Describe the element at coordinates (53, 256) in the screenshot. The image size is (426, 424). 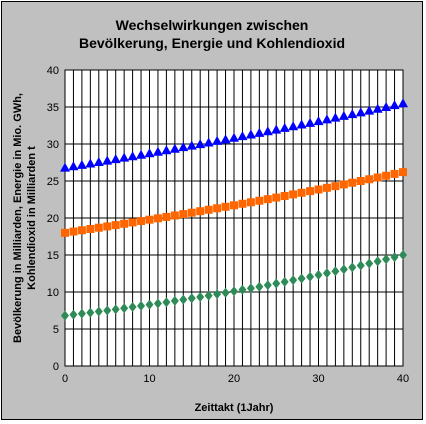
I see `y-tick-label: 15` at that location.